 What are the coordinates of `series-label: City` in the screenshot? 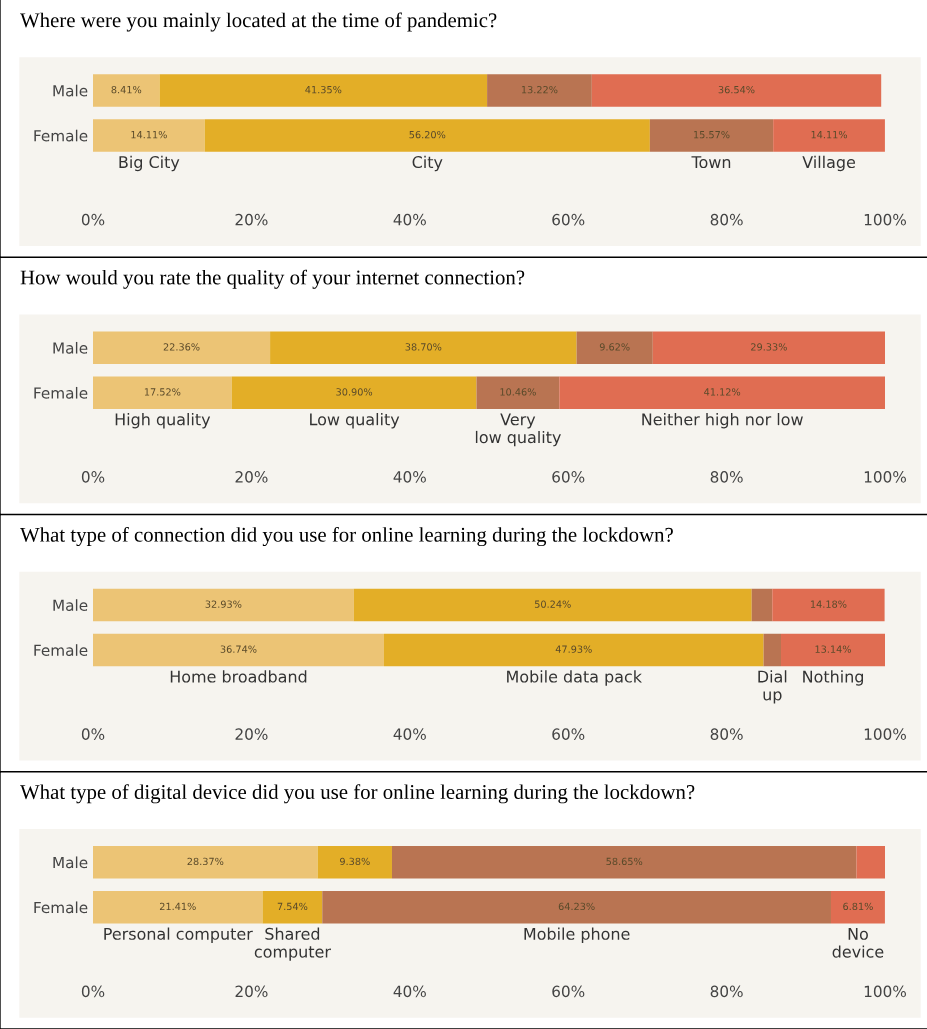 It's located at (427, 163).